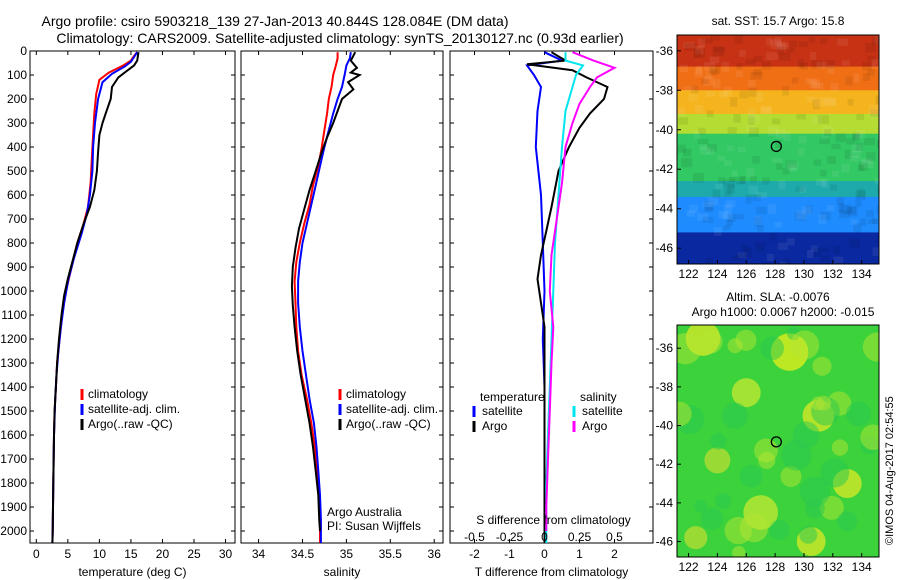  I want to click on imos-credit-label: ©IMOS 04-Aug-2017 02:54:55, so click(890, 470).